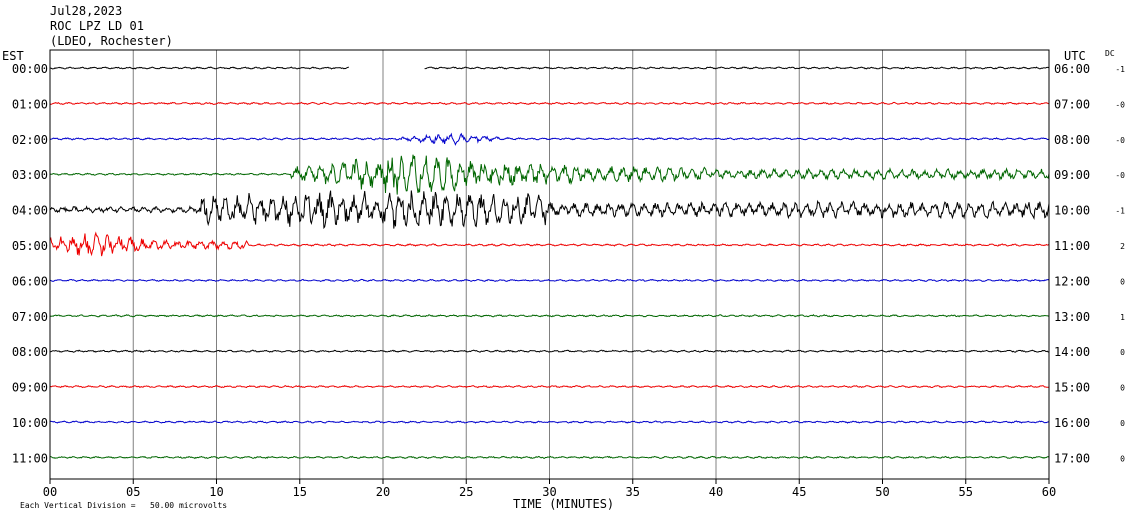 The height and width of the screenshot is (519, 1130). What do you see at coordinates (1072, 246) in the screenshot?
I see `utc-hour-label: 11:00` at bounding box center [1072, 246].